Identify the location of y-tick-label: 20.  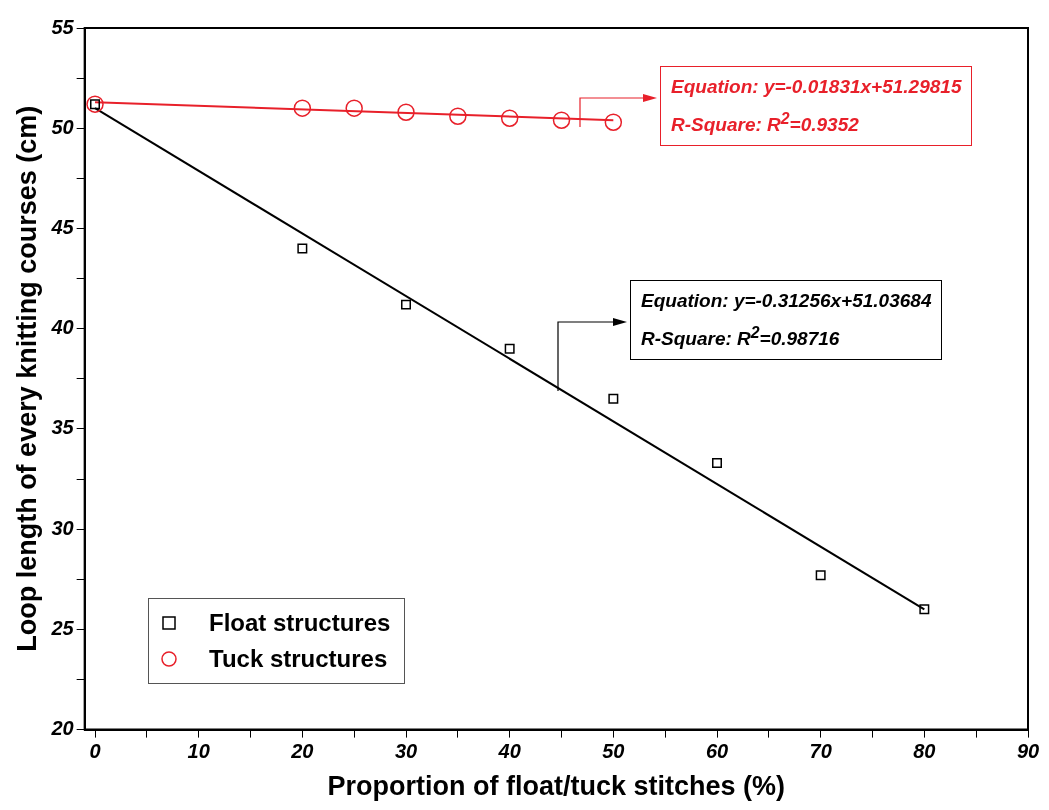
(62, 728).